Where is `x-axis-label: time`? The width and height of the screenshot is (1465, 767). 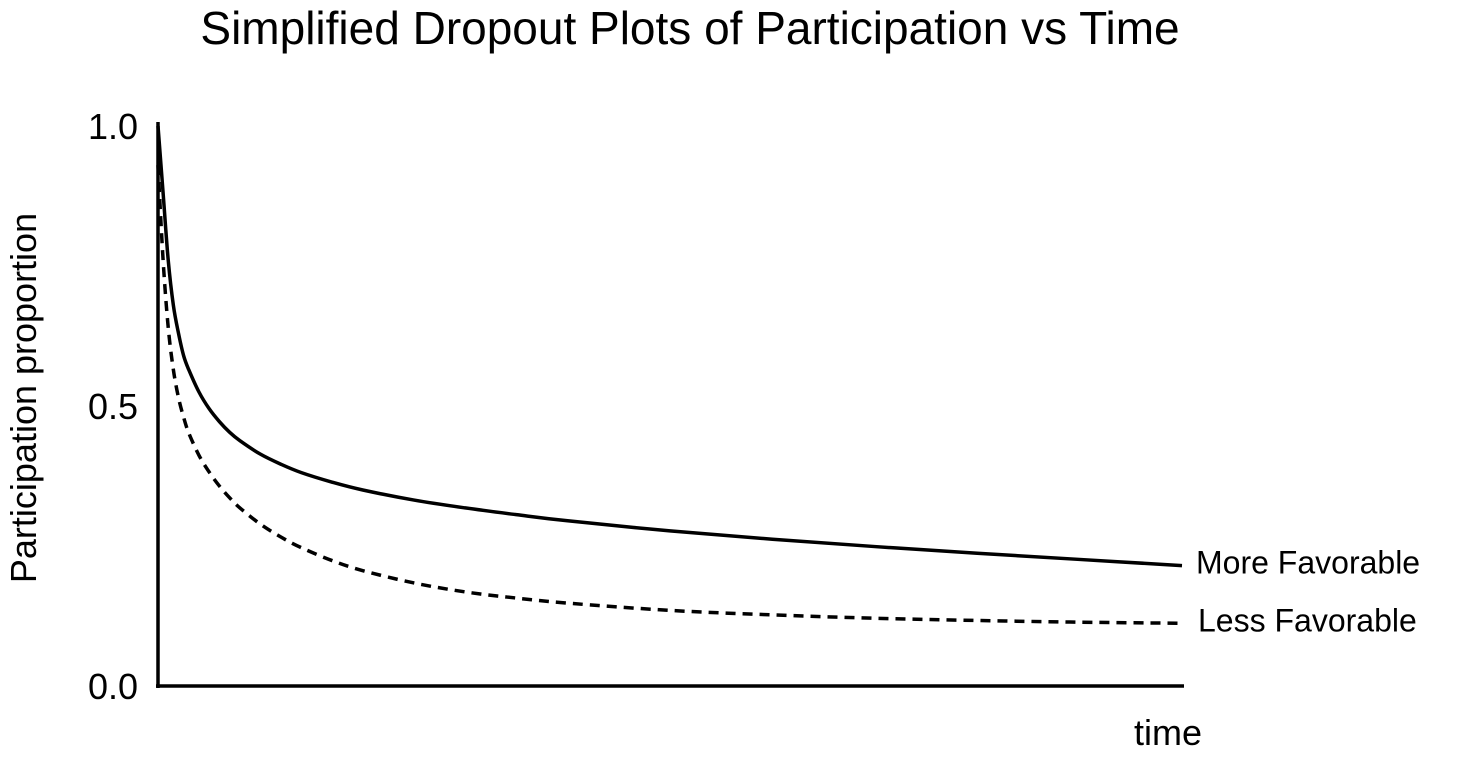 x-axis-label: time is located at coordinates (1168, 732).